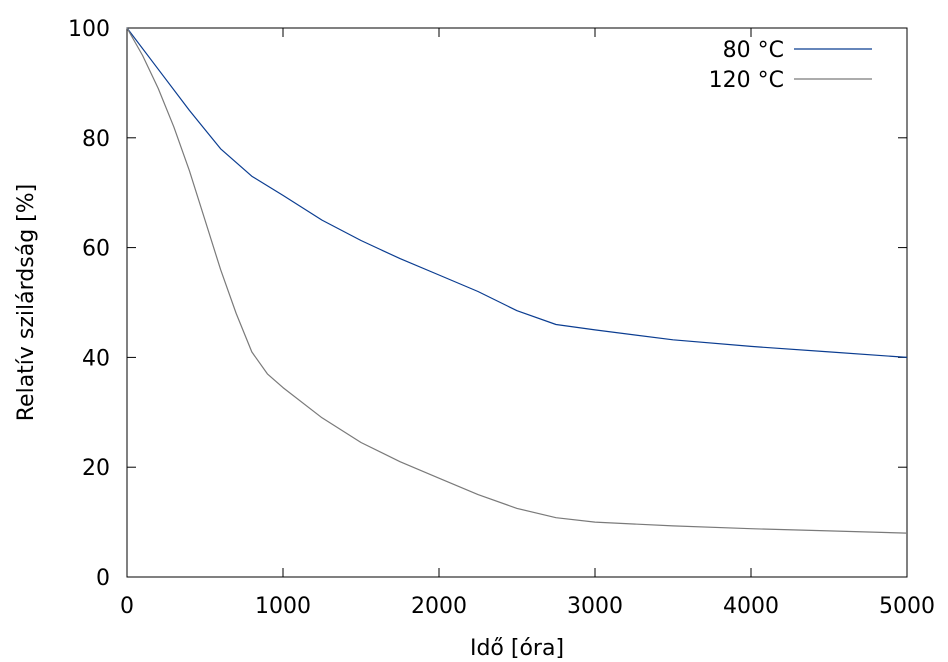 Image resolution: width=948 pixels, height=662 pixels. I want to click on legend-label-1: 120 °C, so click(746, 80).